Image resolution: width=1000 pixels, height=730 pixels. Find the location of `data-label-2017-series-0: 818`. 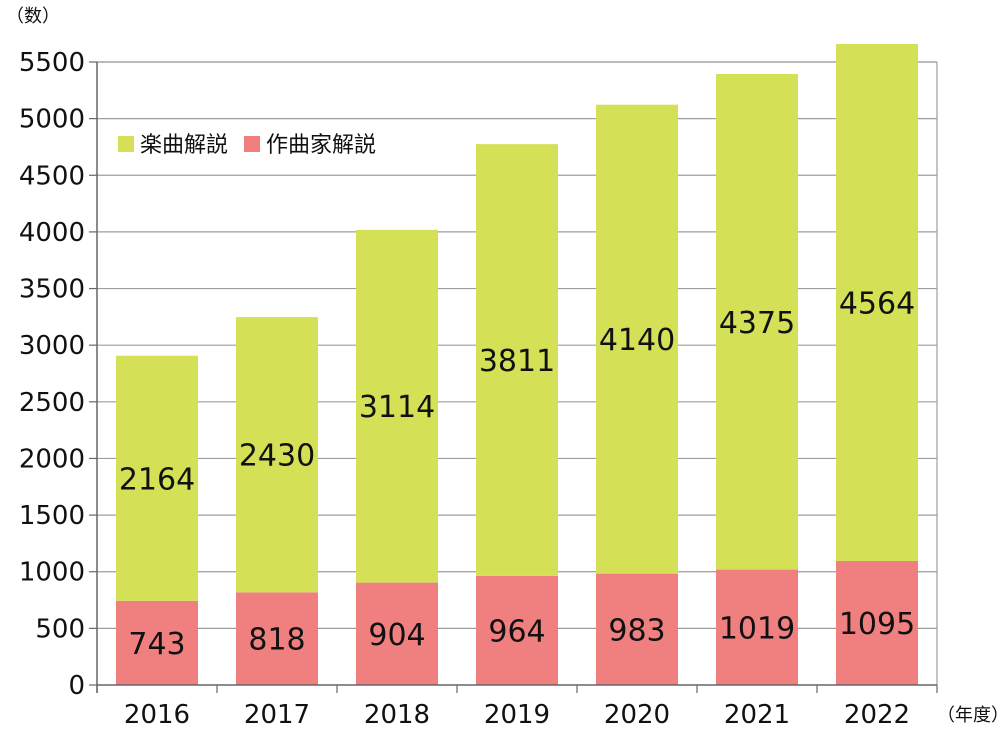

data-label-2017-series-0: 818 is located at coordinates (276, 640).